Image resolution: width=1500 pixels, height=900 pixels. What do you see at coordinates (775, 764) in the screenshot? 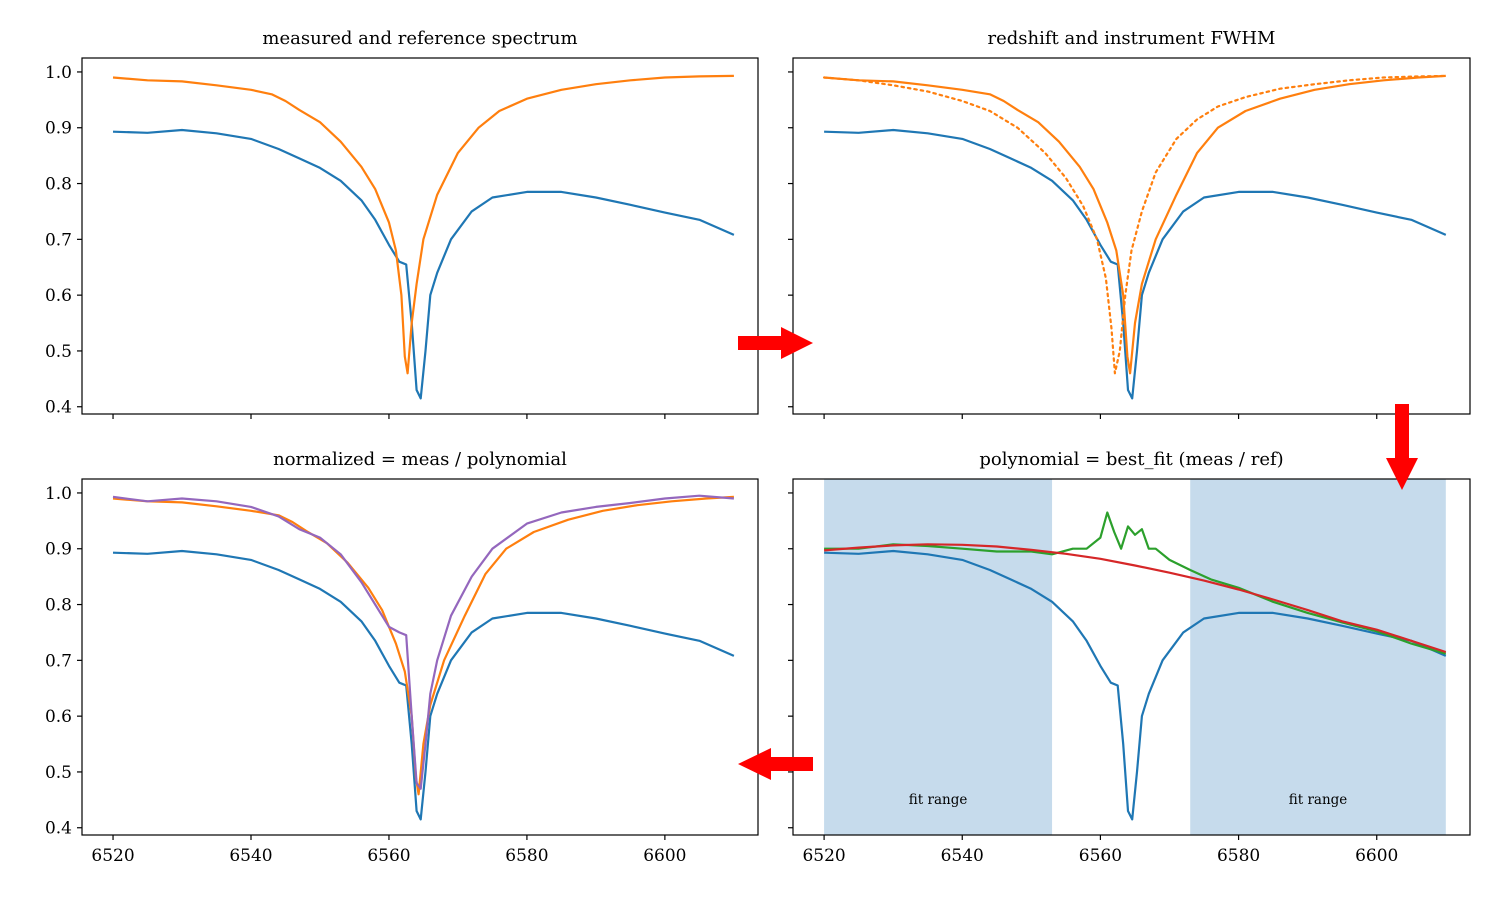
I see `arrow-left-icon` at bounding box center [775, 764].